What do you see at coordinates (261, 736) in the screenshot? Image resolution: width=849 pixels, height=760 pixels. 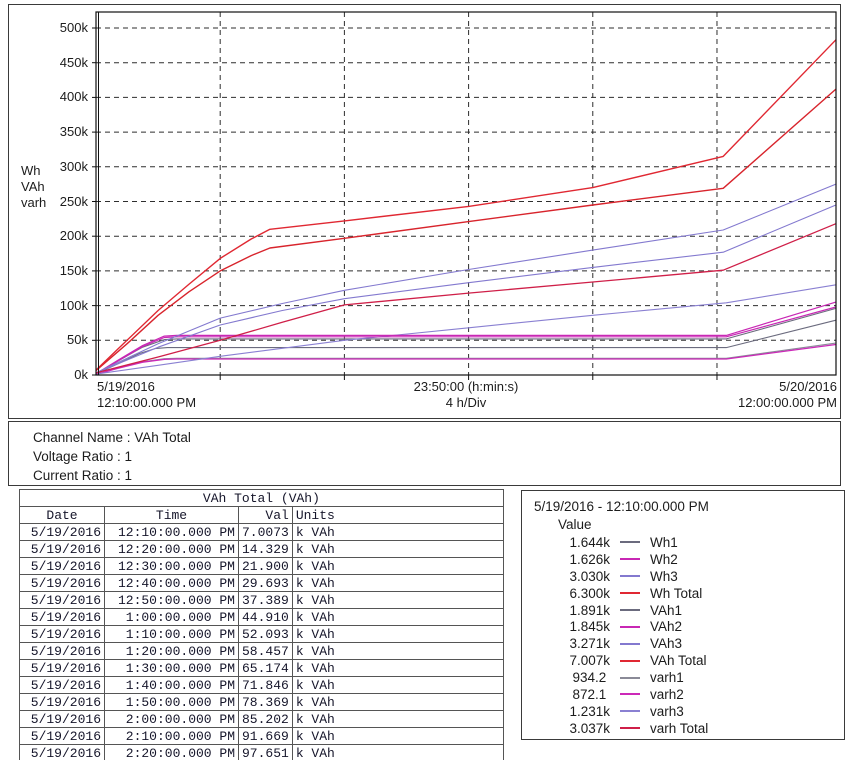 I see `table-row: 5/19/2016 2:10:00.000 PM 91.669 k VAh` at bounding box center [261, 736].